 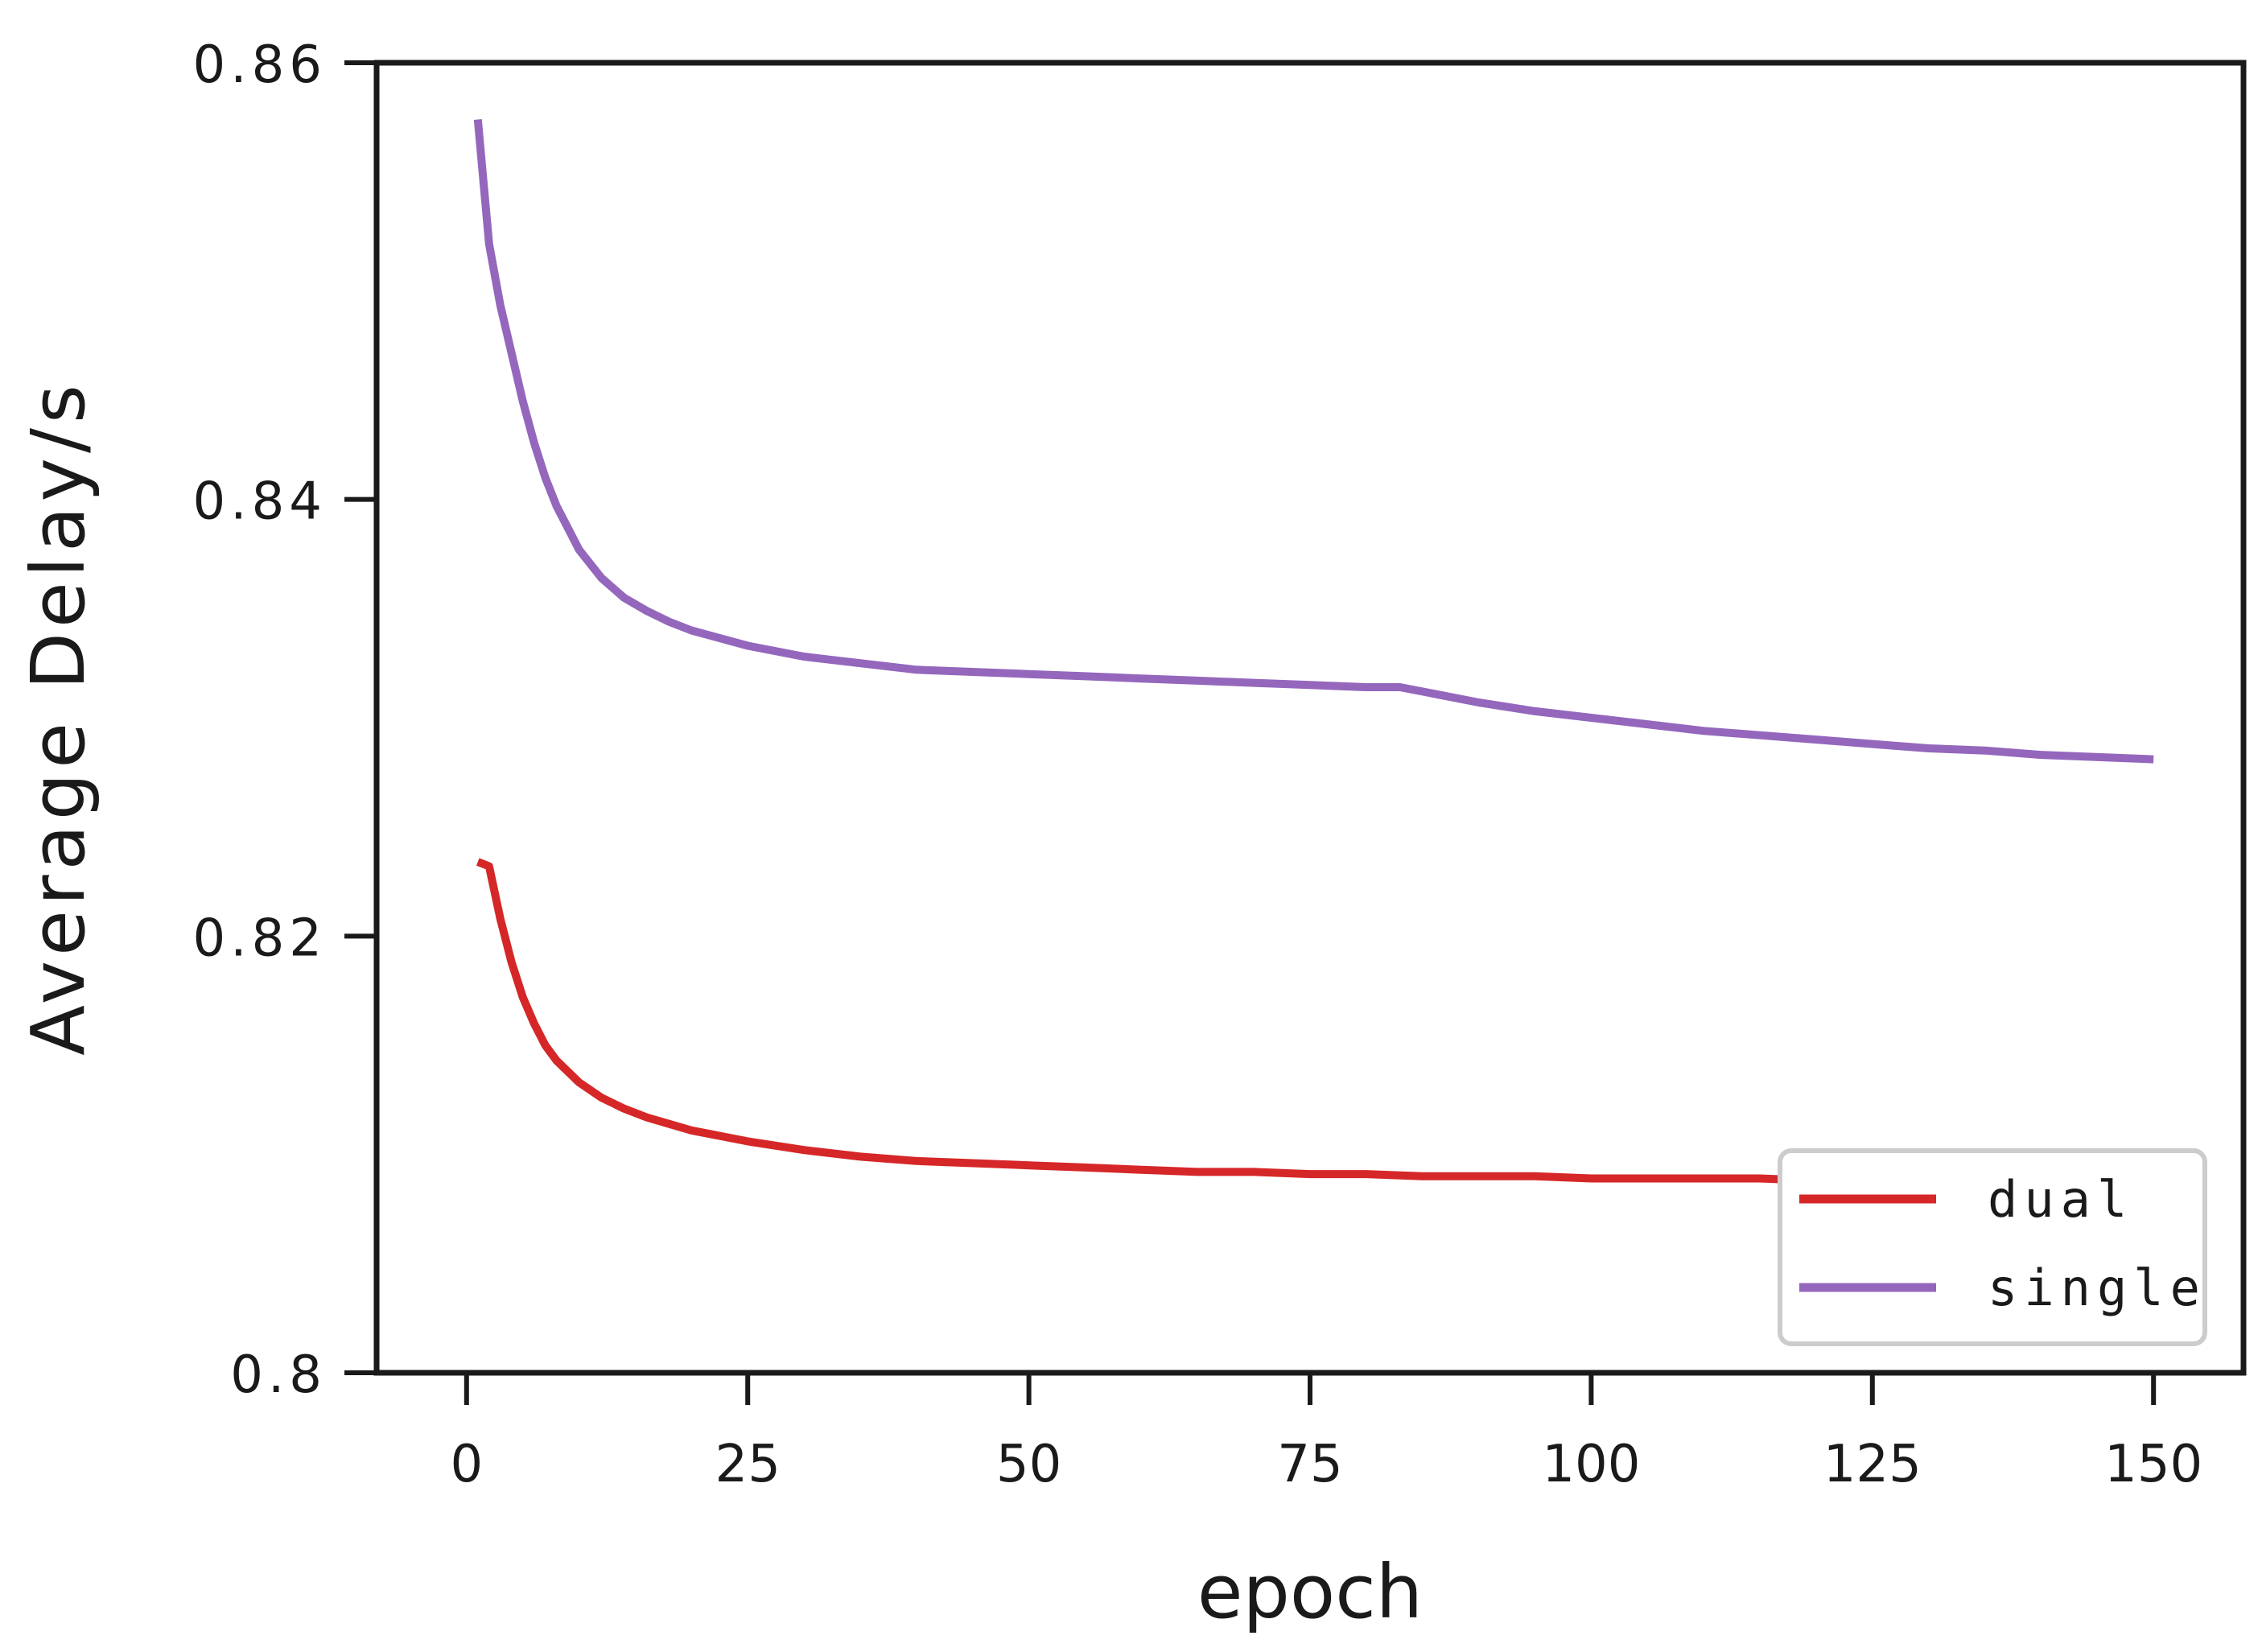 What do you see at coordinates (2060, 1199) in the screenshot?
I see `legend-label-dual: dual` at bounding box center [2060, 1199].